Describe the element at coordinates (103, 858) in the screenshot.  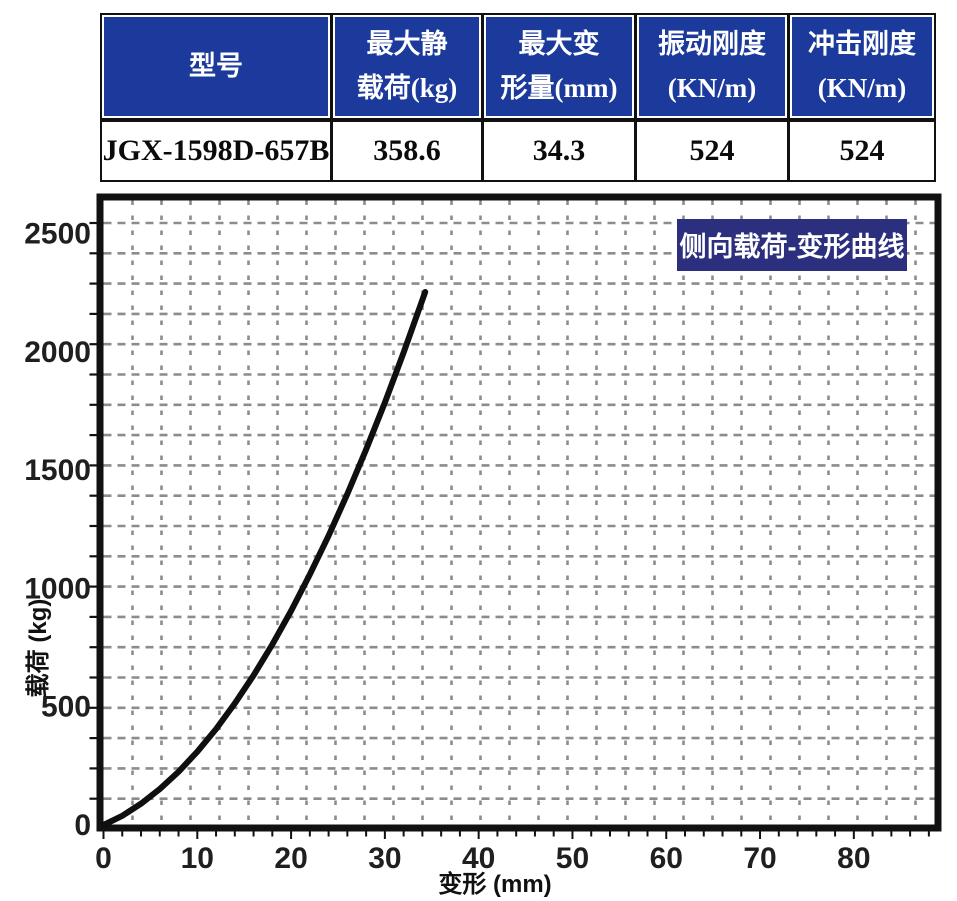
I see `x-tick-label: 0` at that location.